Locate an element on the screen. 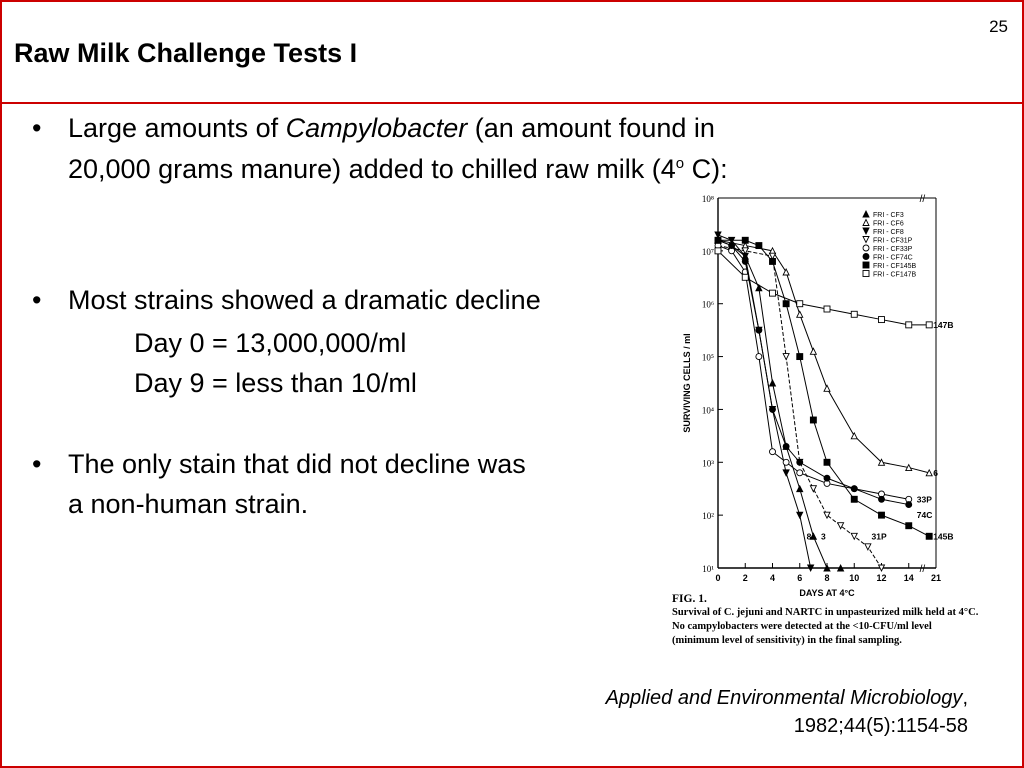 Image resolution: width=1024 pixels, height=768 pixels. y-axis-label: SURVIVING CELLS / ml is located at coordinates (687, 382).